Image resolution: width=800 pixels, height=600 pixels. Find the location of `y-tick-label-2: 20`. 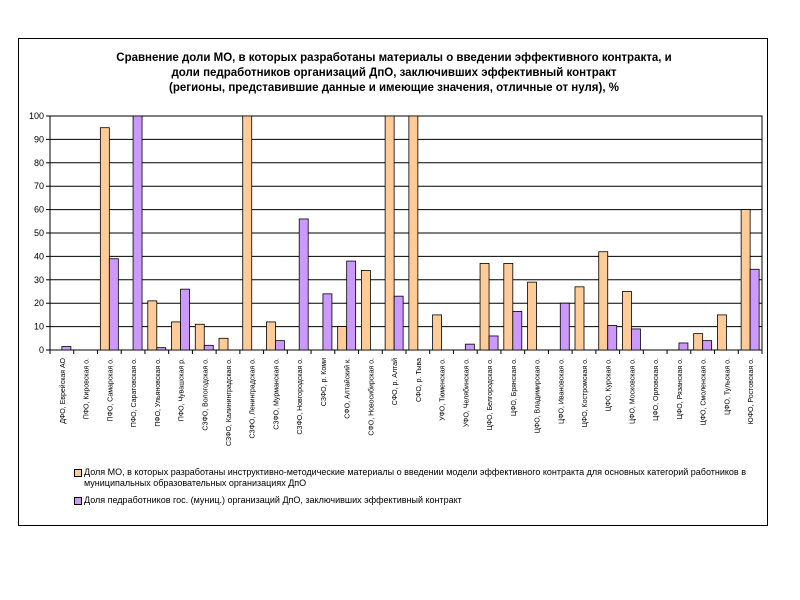

y-tick-label-2: 20 is located at coordinates (39, 303).